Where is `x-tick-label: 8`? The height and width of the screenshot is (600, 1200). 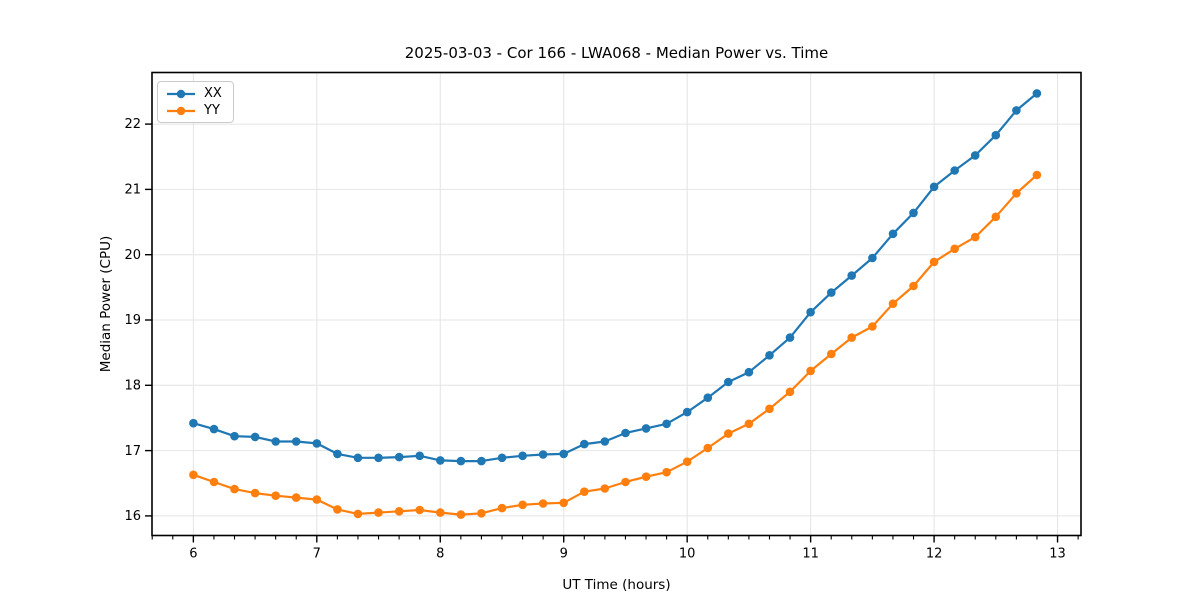
x-tick-label: 8 is located at coordinates (440, 554).